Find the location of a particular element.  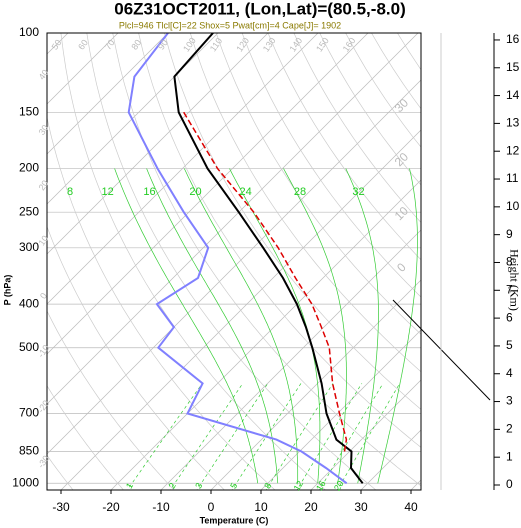

dry-adiabat-label: 40 is located at coordinates (44, 75).